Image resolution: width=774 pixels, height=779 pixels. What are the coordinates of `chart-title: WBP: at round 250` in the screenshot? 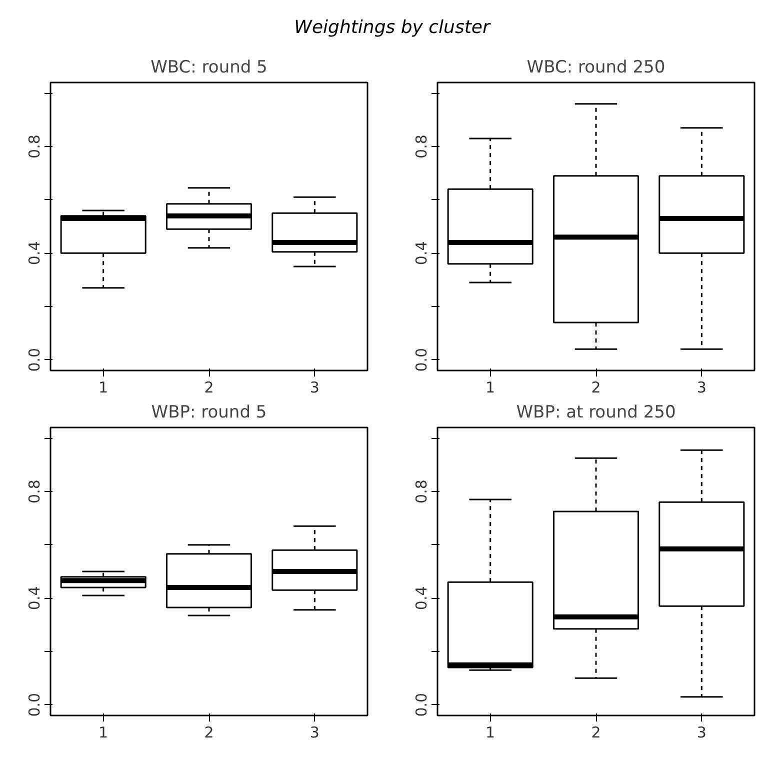 It's located at (596, 412).